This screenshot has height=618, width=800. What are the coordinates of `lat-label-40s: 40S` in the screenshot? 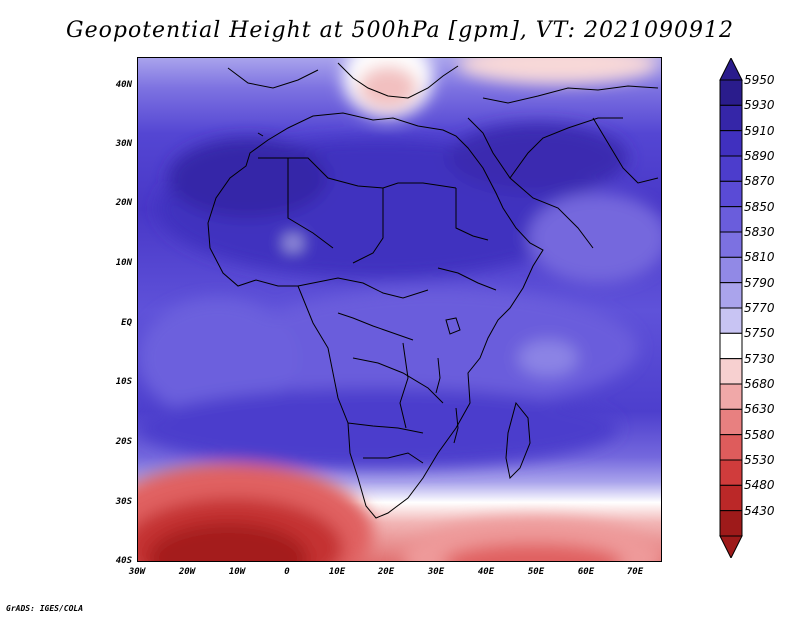 It's located at (123, 561).